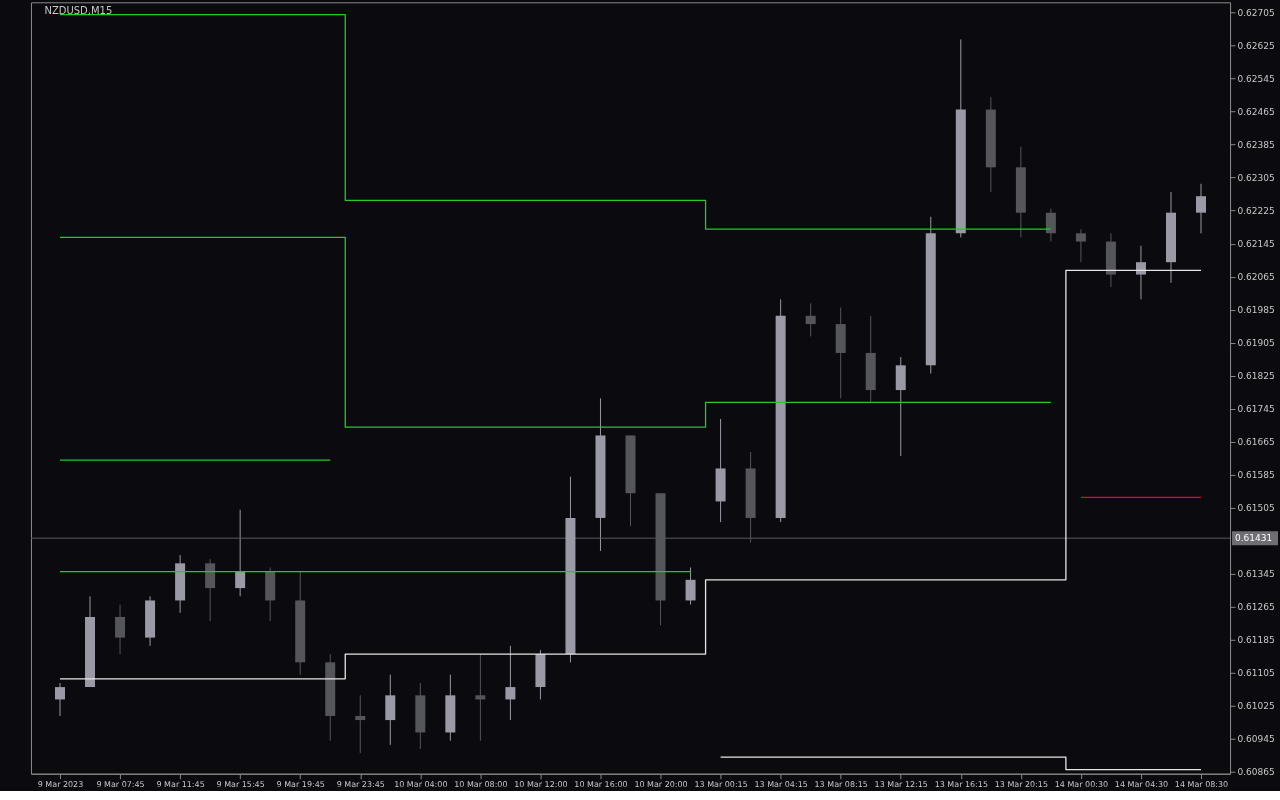 The height and width of the screenshot is (800, 1280). I want to click on chart-title: NZDUSD,M15, so click(78, 11).